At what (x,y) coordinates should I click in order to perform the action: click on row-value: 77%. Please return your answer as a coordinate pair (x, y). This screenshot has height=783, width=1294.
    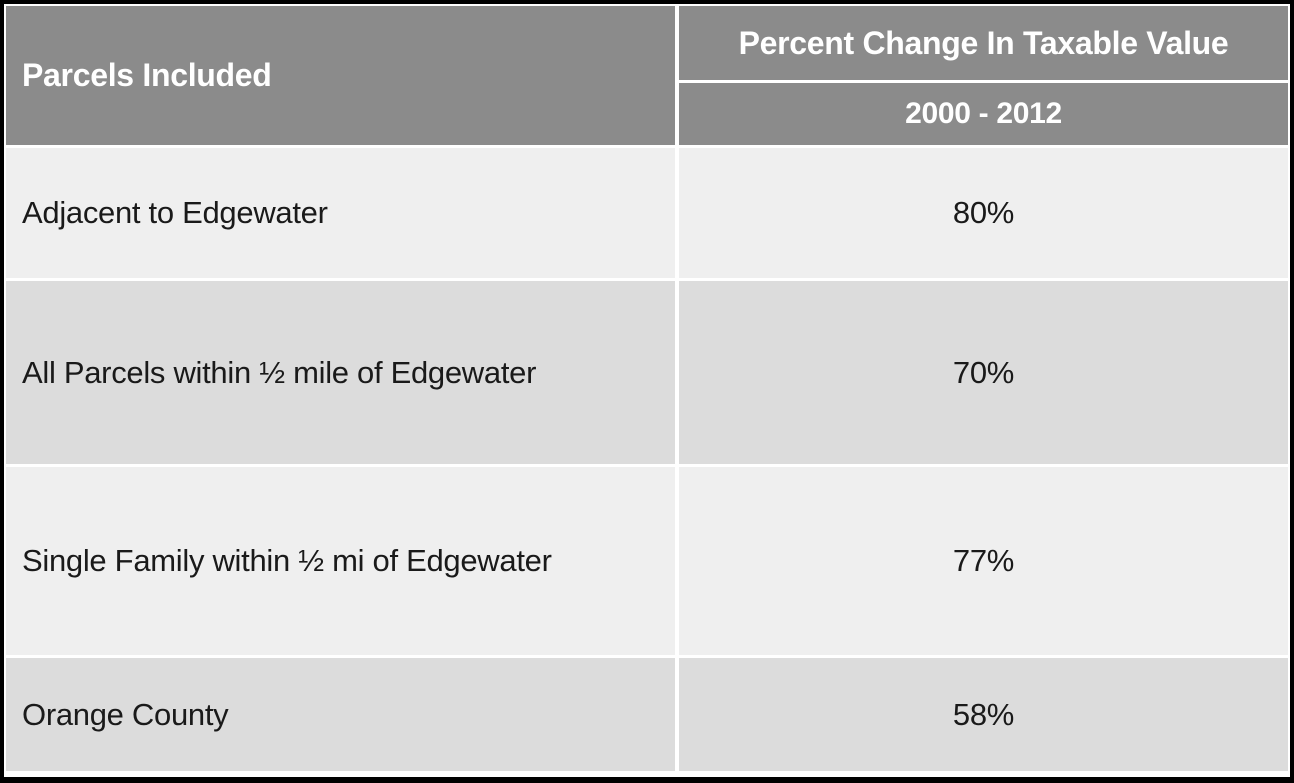
    Looking at the image, I should click on (983, 560).